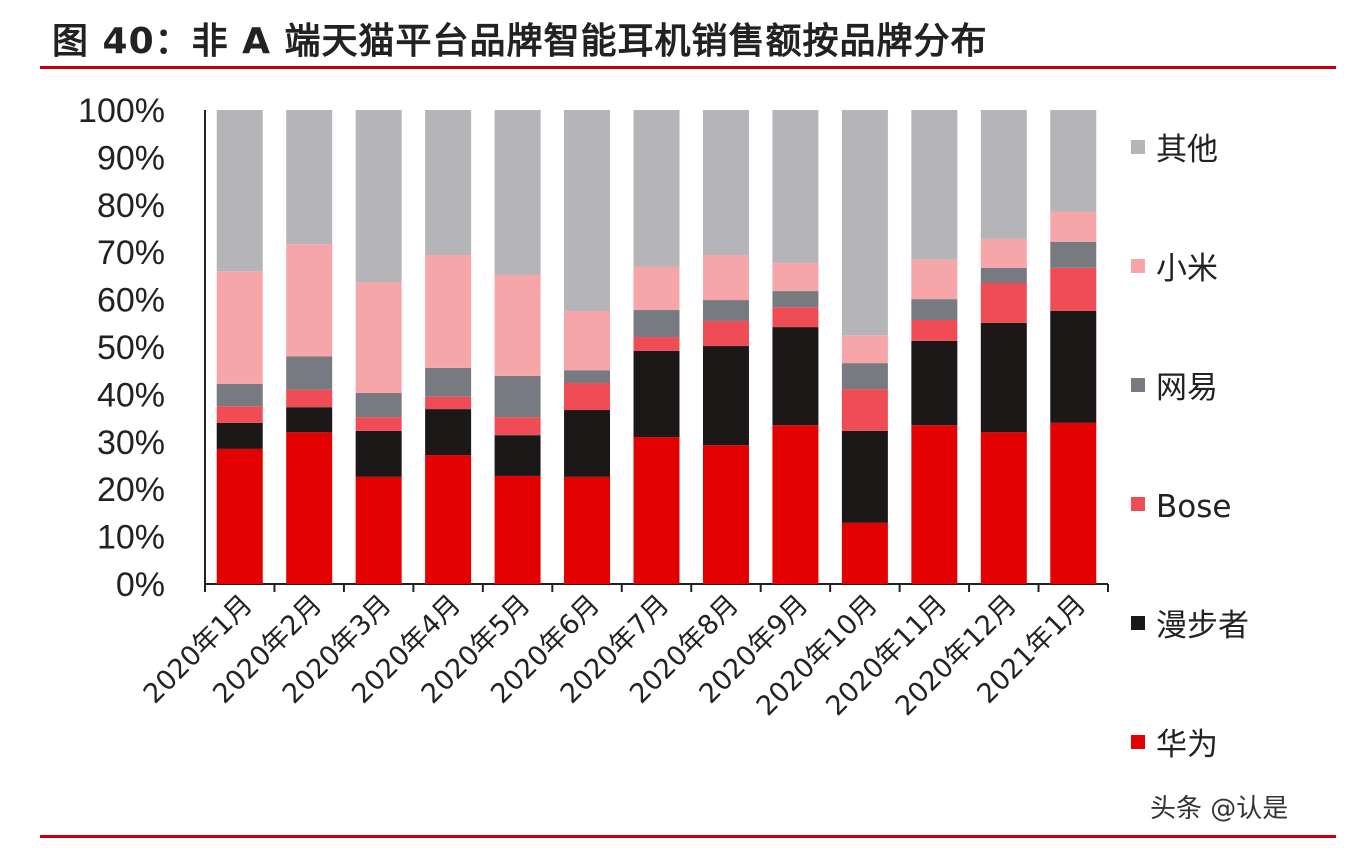 Image resolution: width=1356 pixels, height=848 pixels. Describe the element at coordinates (131, 395) in the screenshot. I see `y-tick-label: 40%` at that location.